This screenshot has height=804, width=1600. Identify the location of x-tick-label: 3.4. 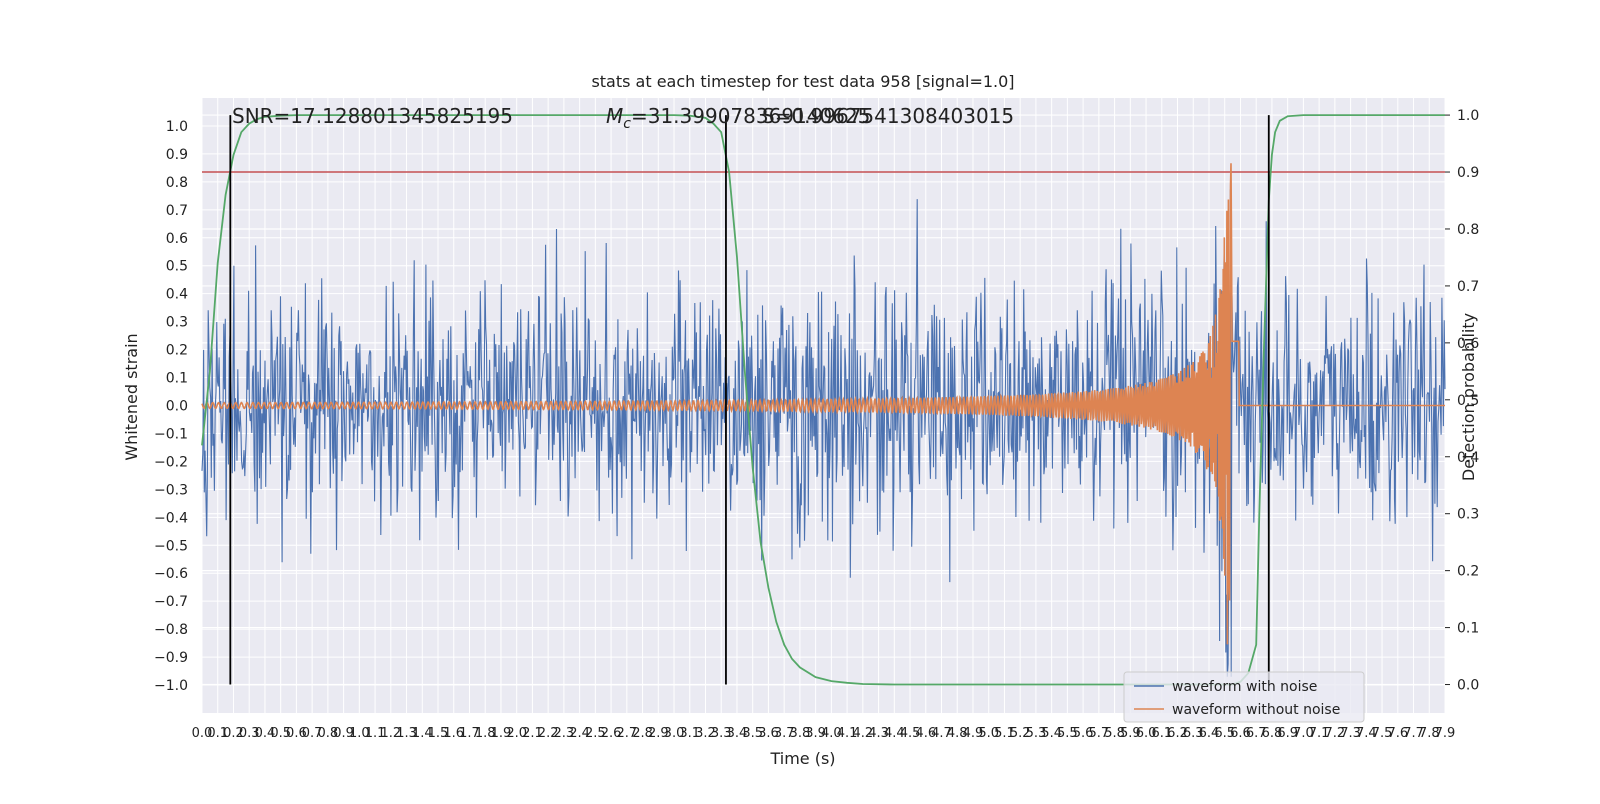
(737, 733).